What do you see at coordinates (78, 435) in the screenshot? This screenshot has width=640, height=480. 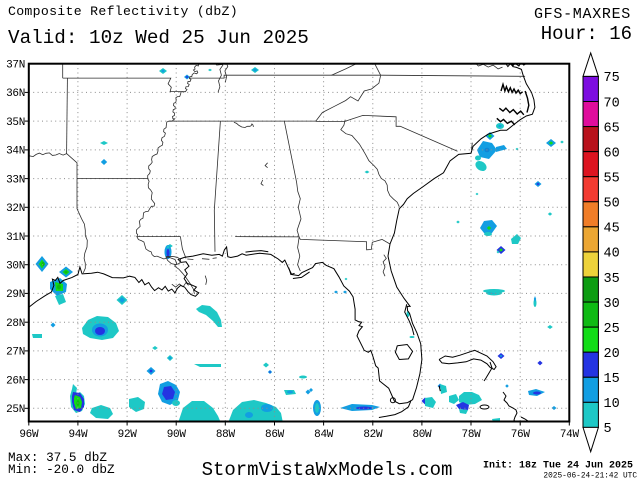 I see `svg-text: 94W` at bounding box center [78, 435].